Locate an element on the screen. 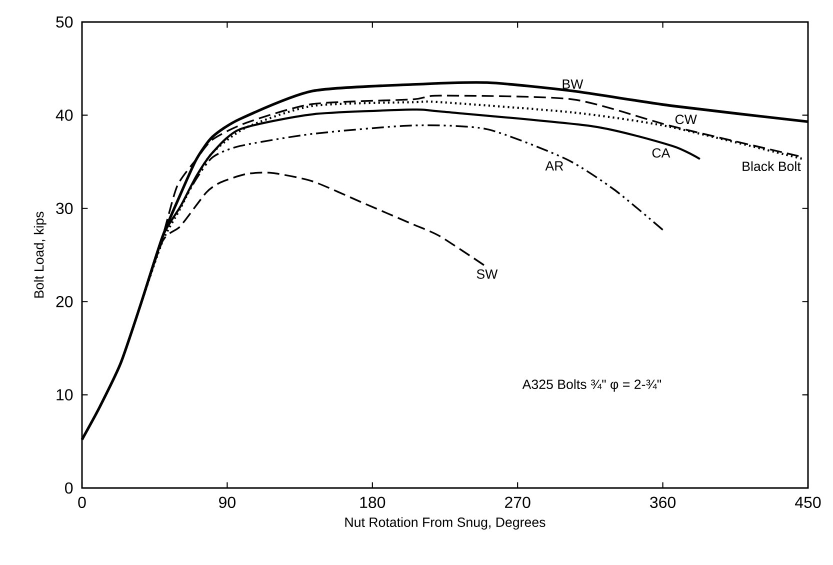 The image size is (833, 565). x-tick-label: 360 is located at coordinates (663, 502).